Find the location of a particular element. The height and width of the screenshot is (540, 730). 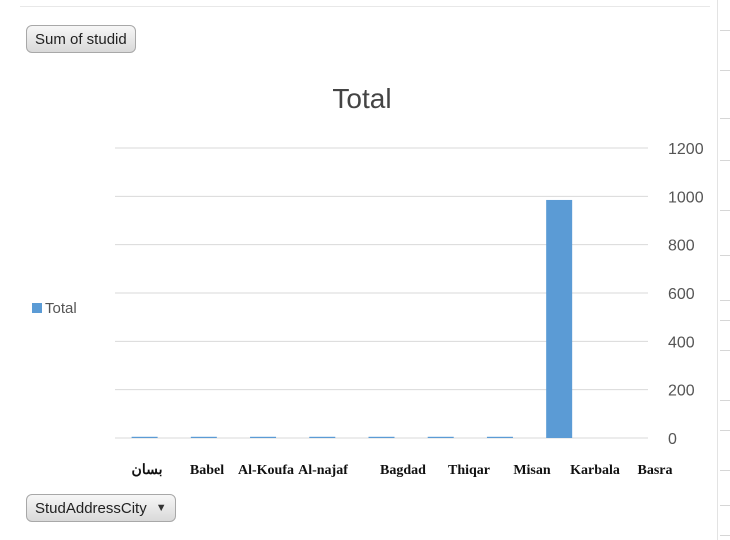

values-field-label: Sum of studid is located at coordinates (81, 39).